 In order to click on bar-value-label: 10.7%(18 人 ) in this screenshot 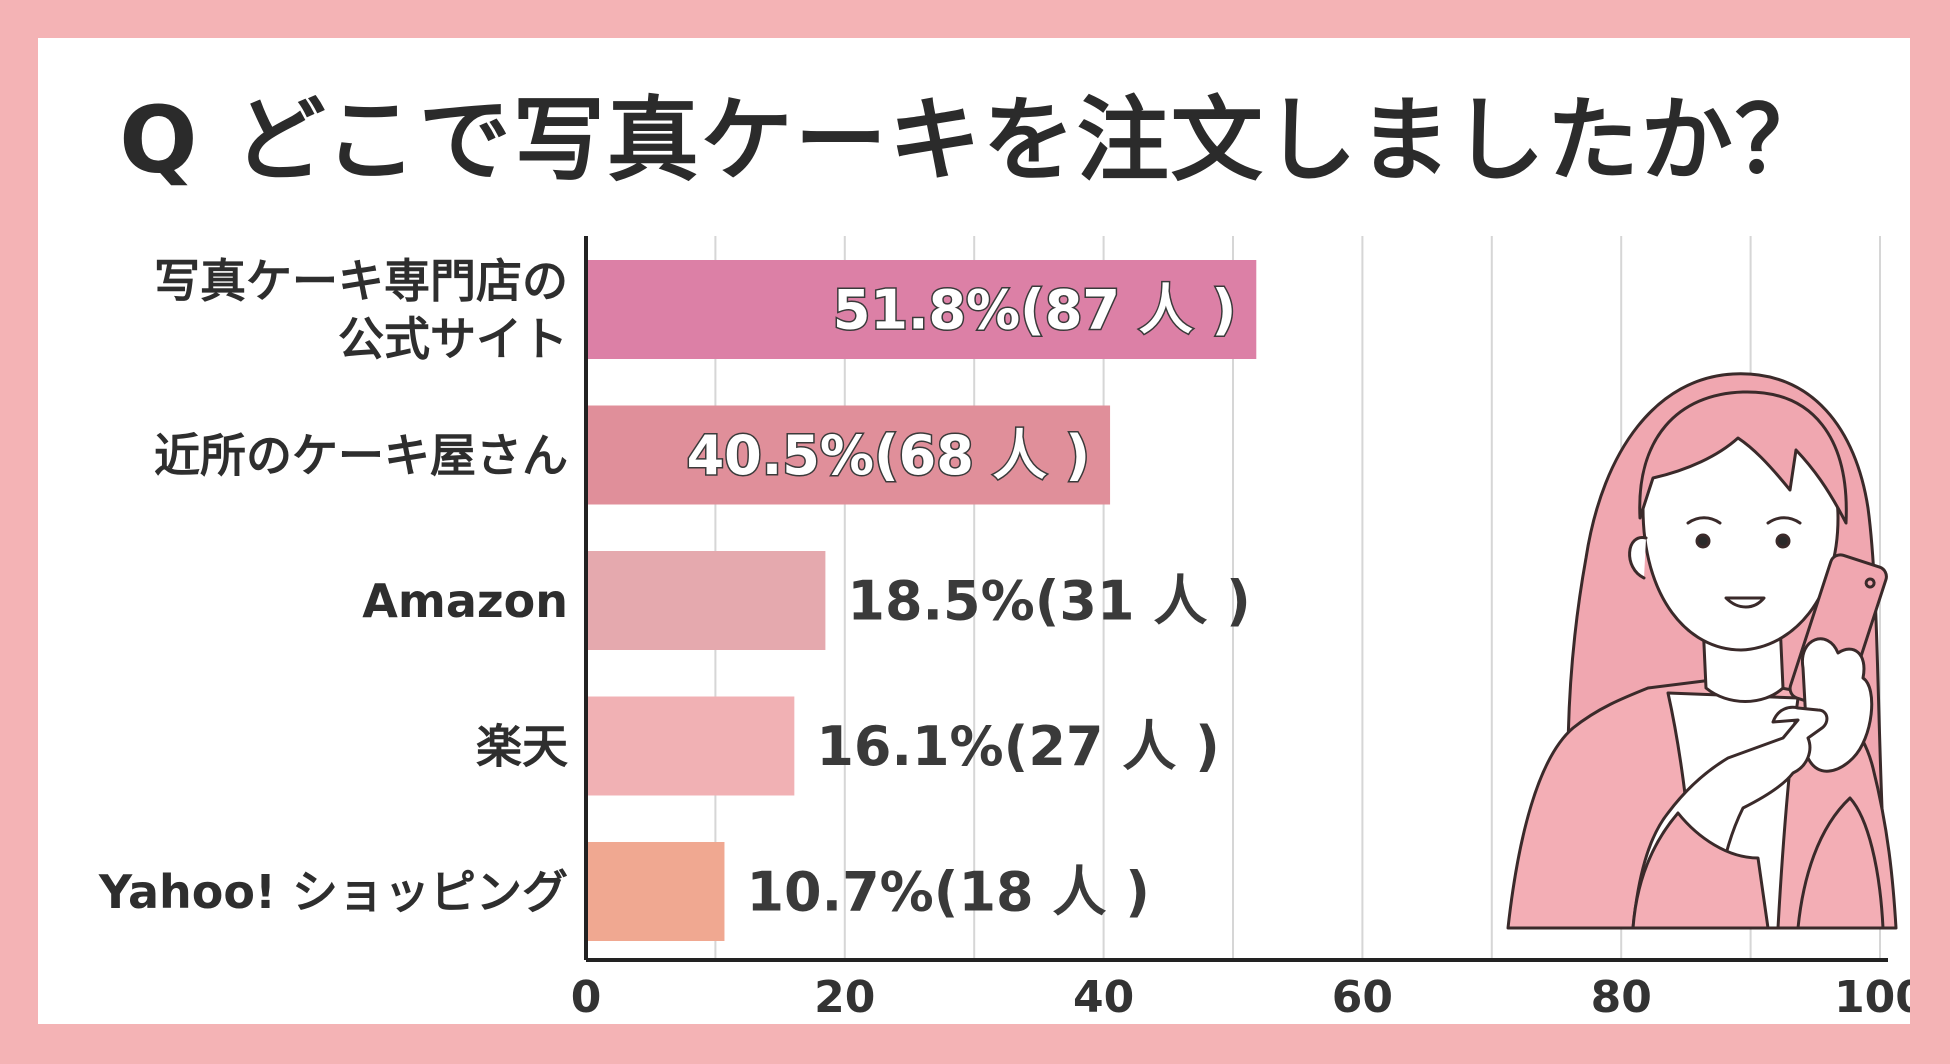, I will do `click(947, 892)`.